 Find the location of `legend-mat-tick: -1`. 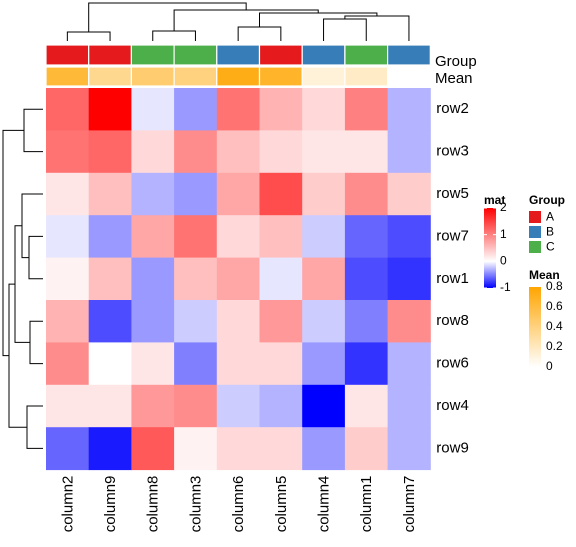

legend-mat-tick: -1 is located at coordinates (505, 287).